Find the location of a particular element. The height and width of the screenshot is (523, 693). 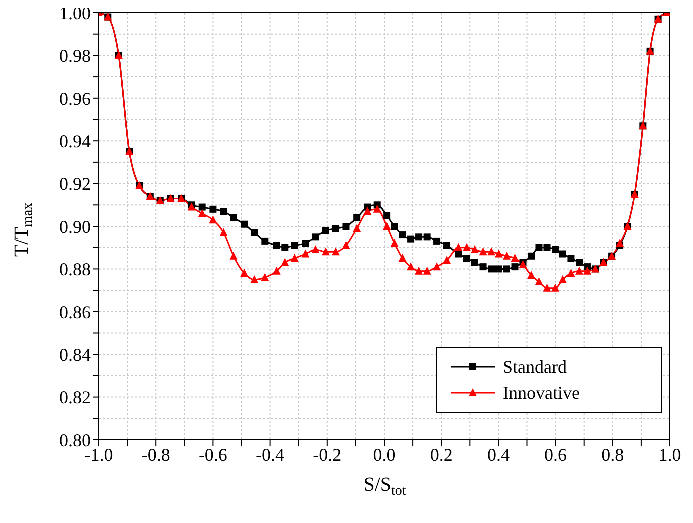

y-tick-label: 0.84 is located at coordinates (75, 354).